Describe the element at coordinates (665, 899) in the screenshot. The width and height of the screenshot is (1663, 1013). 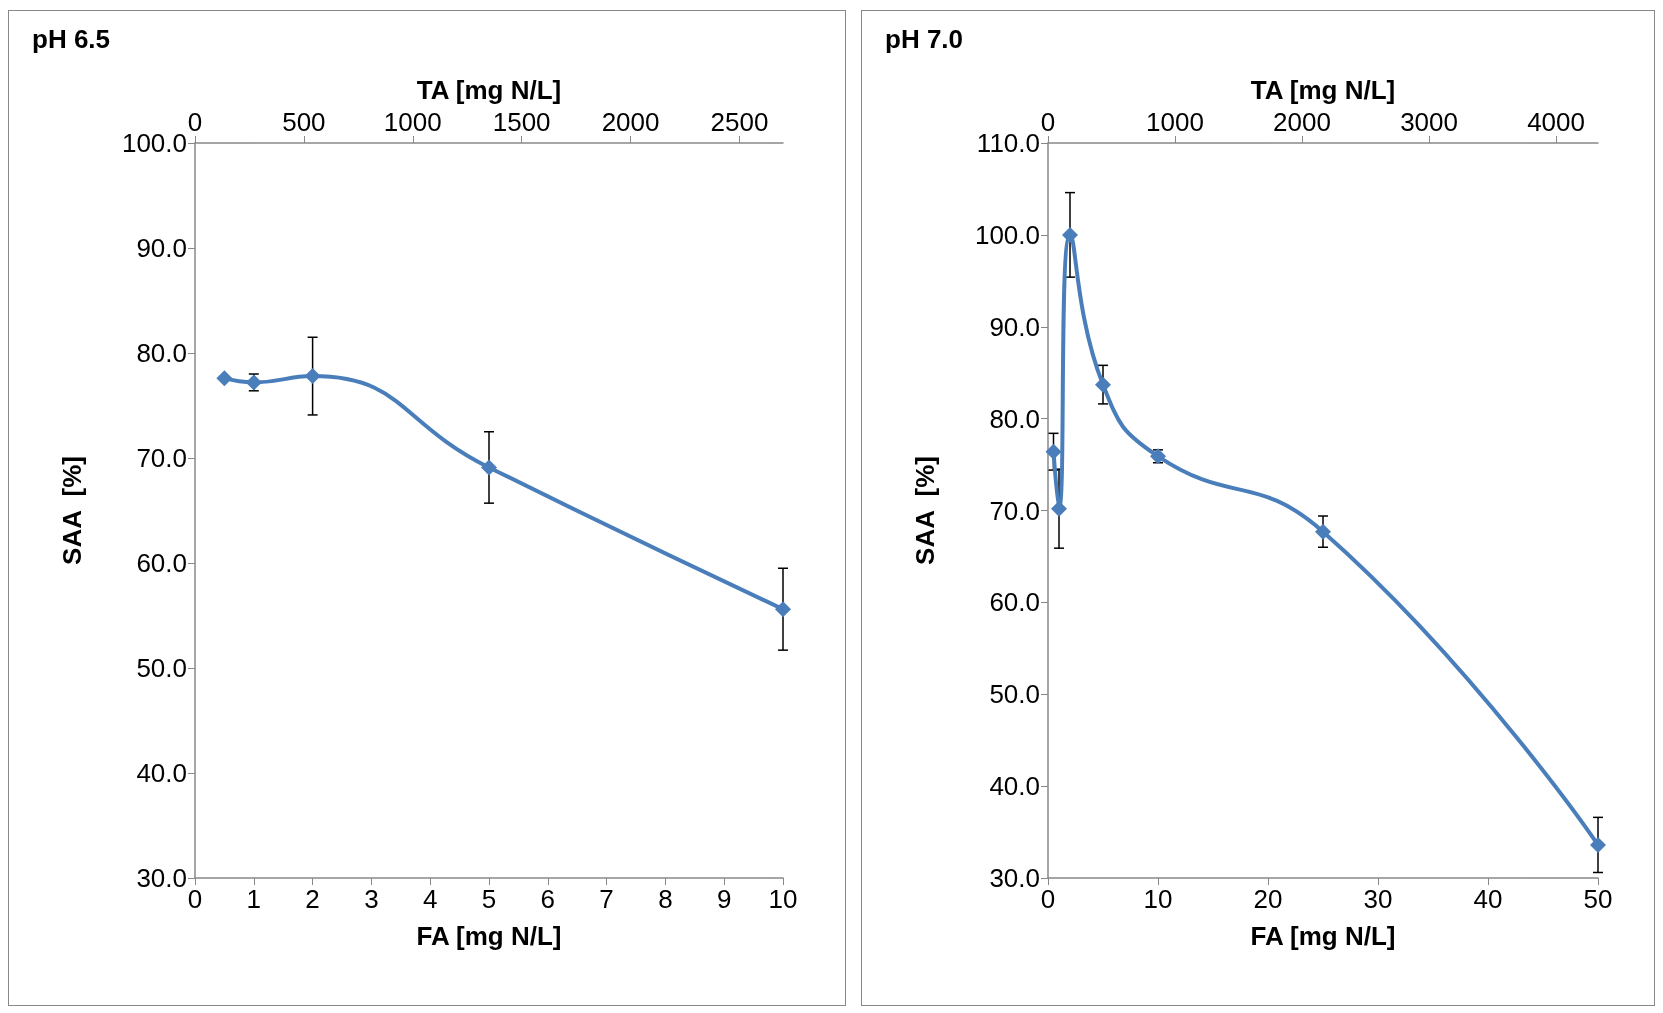
I see `x-tick-label: 8` at that location.